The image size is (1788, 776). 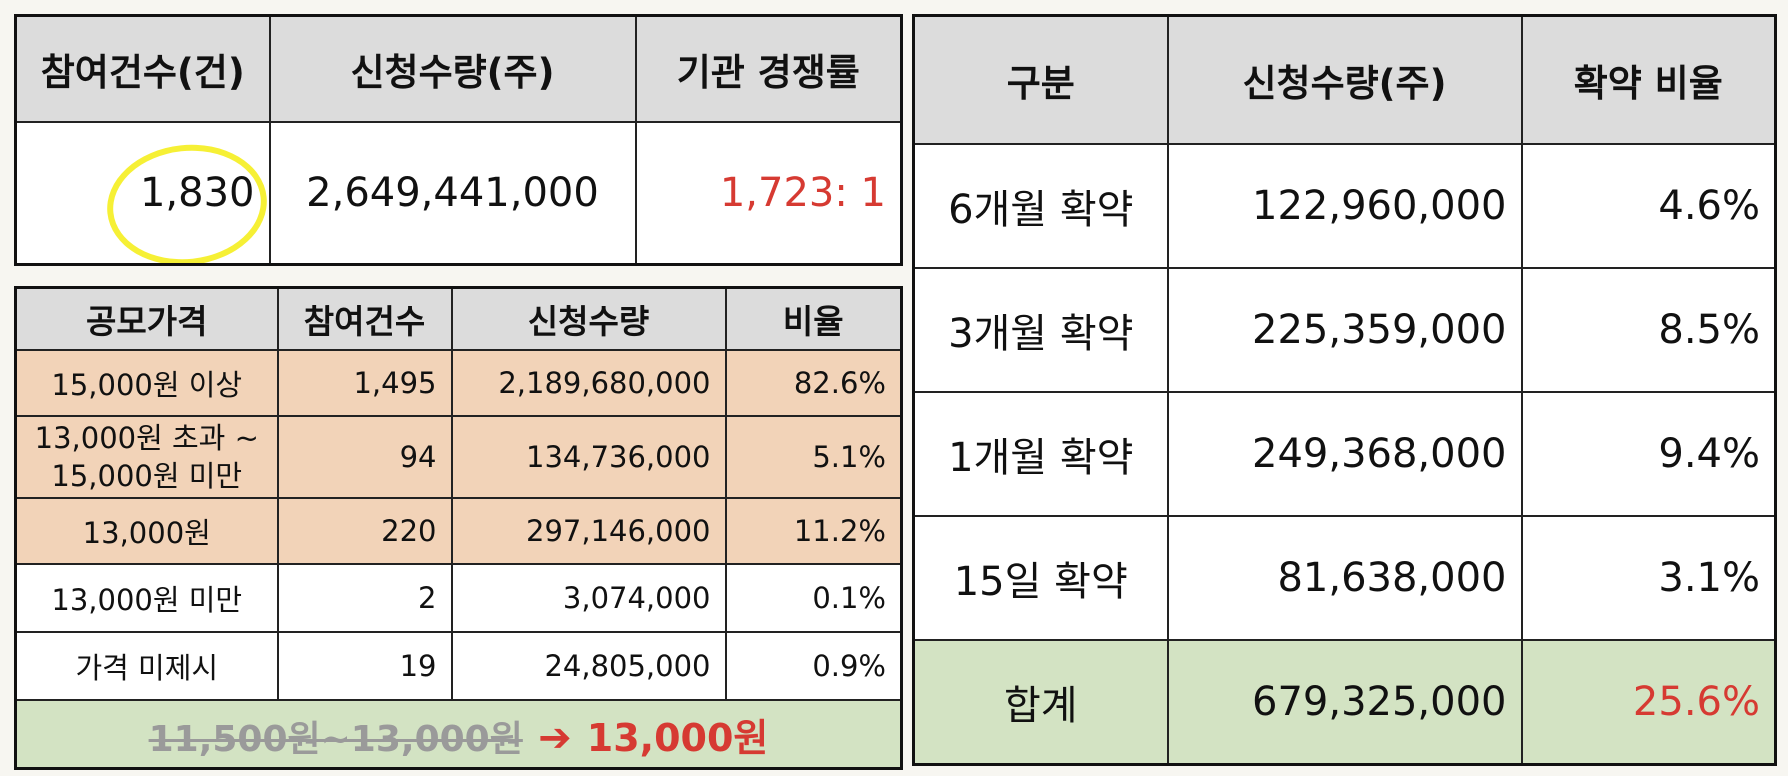 I want to click on lockup-label: 1개월 확약, so click(x=1040, y=453).